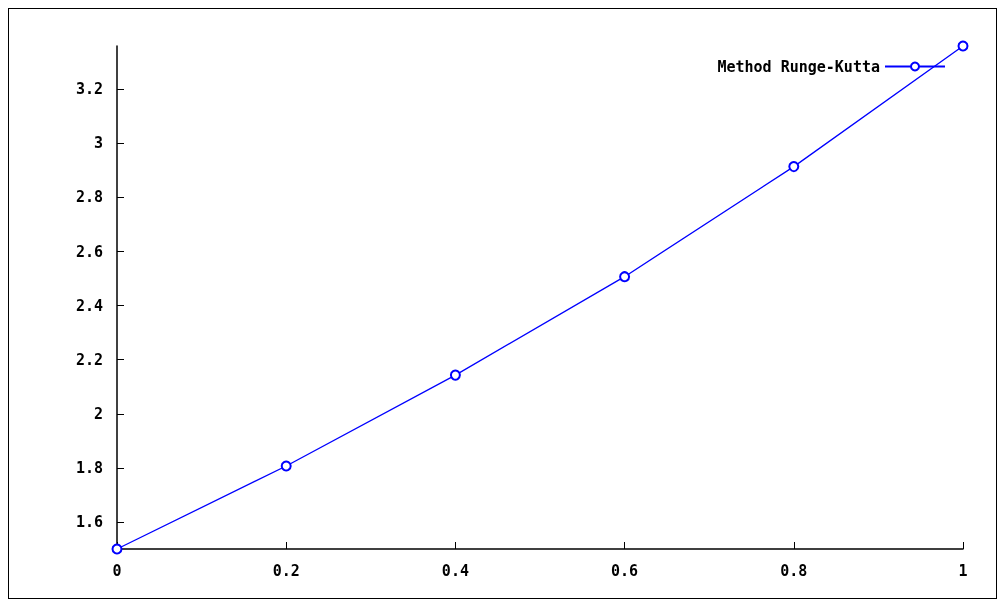  Describe the element at coordinates (286, 570) in the screenshot. I see `x-tick-label: 0.2` at that location.